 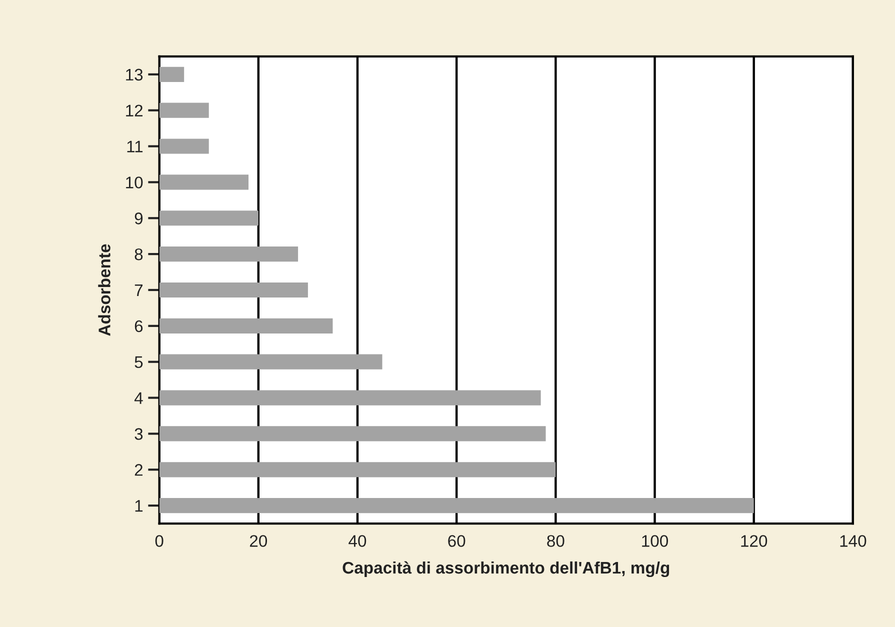 What do you see at coordinates (655, 541) in the screenshot?
I see `x-tick-label: 100` at bounding box center [655, 541].